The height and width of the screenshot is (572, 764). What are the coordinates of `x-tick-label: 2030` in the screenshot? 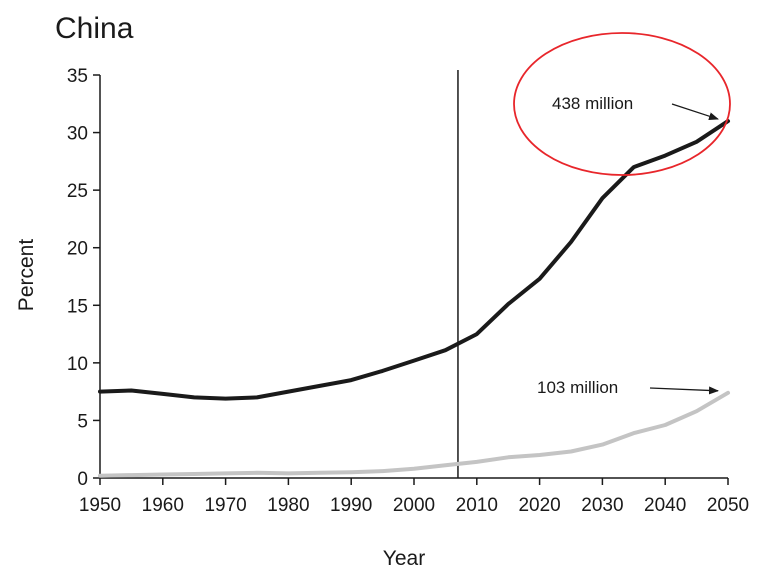 It's located at (602, 505).